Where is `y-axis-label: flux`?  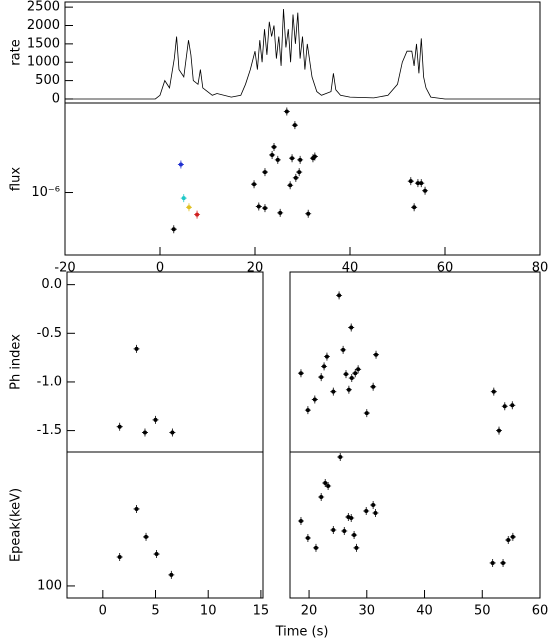 y-axis-label: flux is located at coordinates (16, 179).